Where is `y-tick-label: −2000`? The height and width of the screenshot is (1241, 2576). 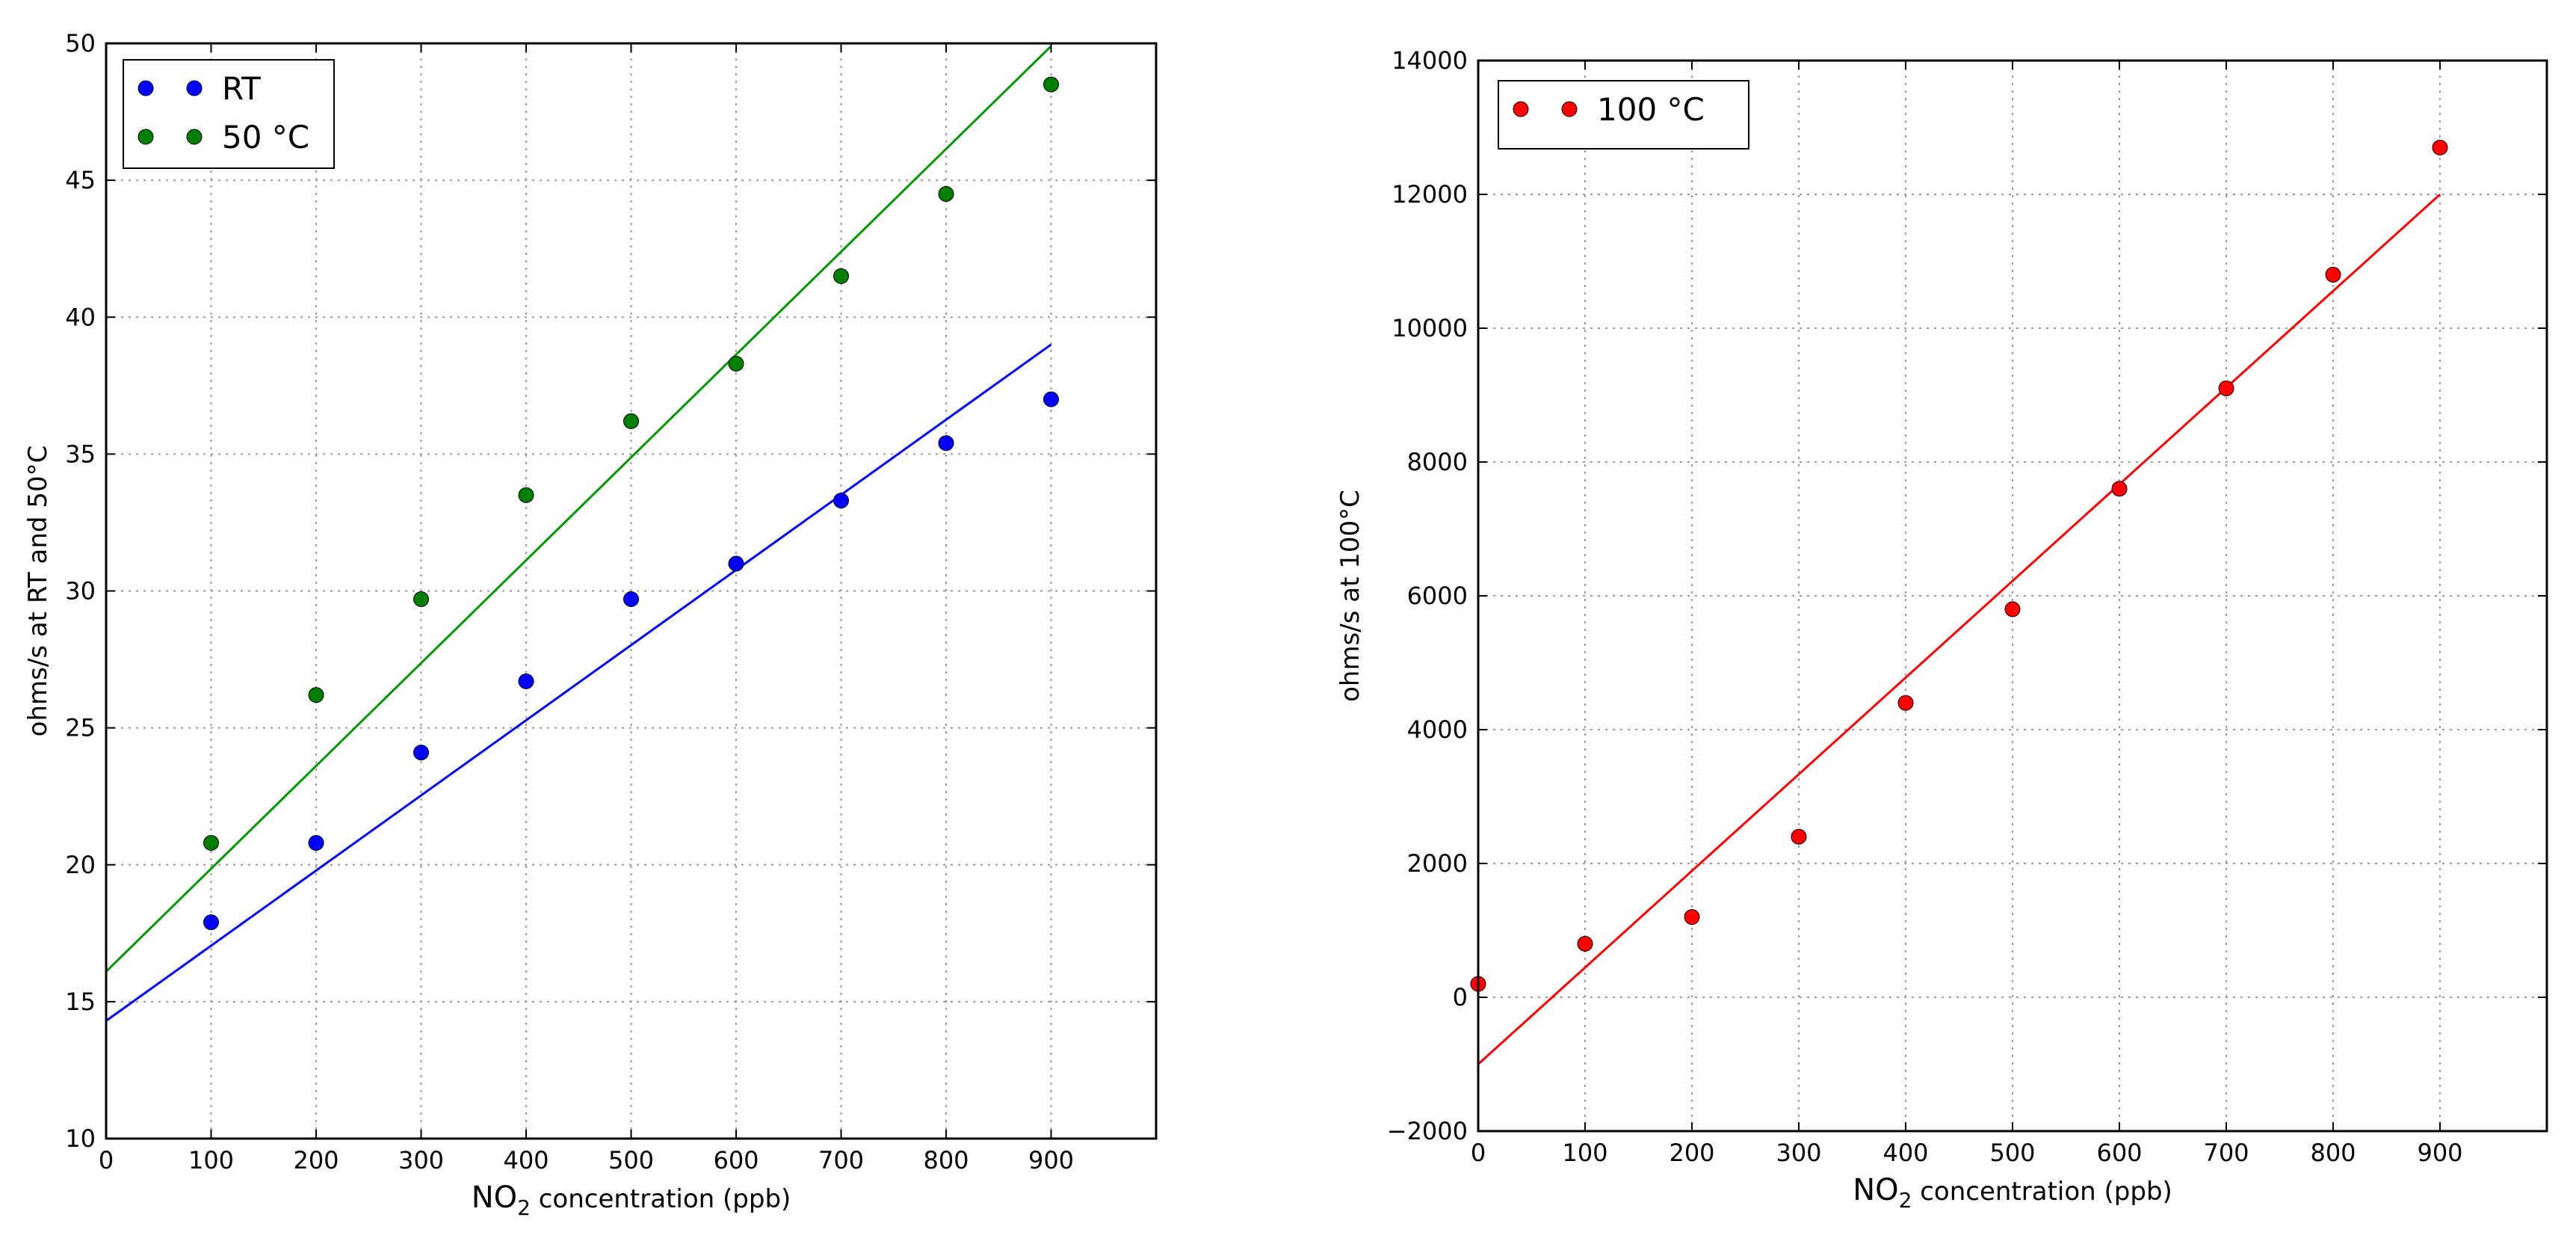
y-tick-label: −2000 is located at coordinates (1427, 1131).